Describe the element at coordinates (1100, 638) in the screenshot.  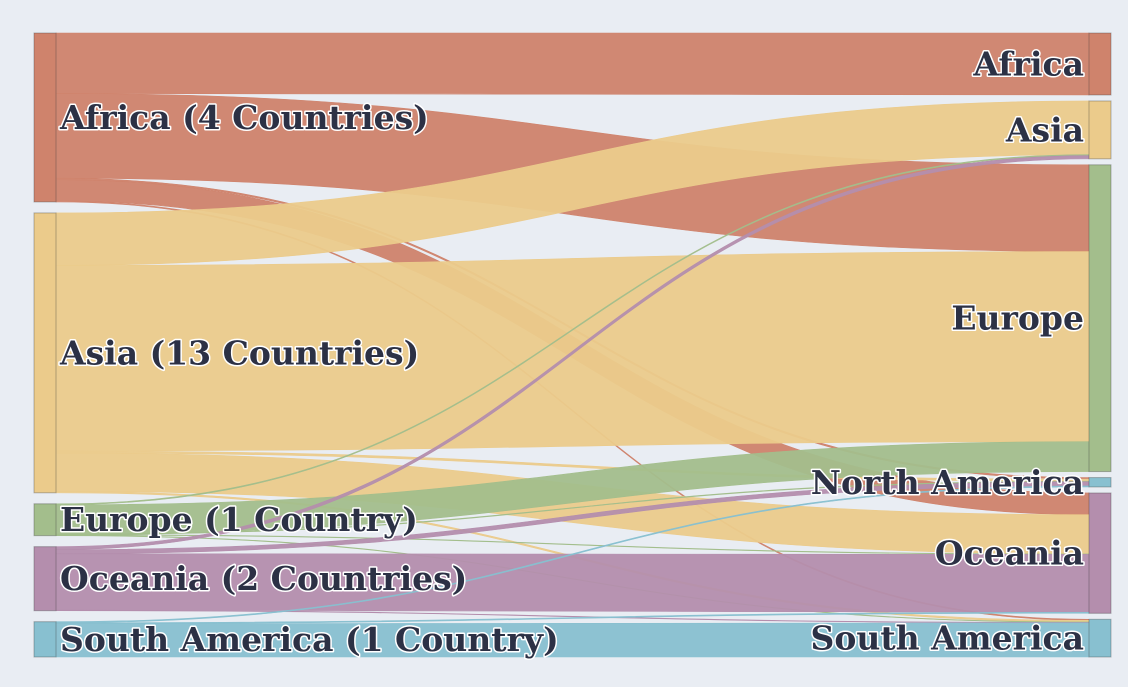
I see `target-node-south-america` at that location.